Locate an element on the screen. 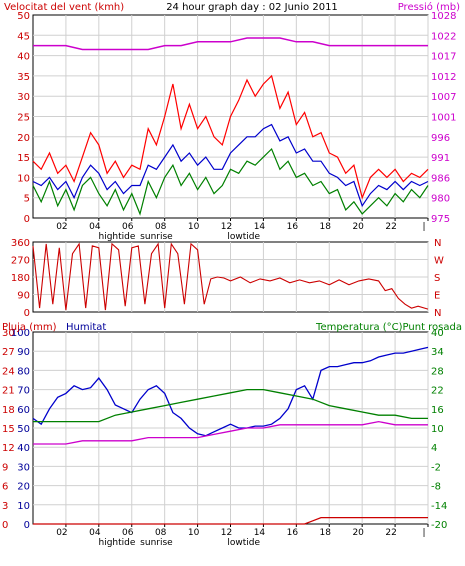  wind-x-tick-label: 18 is located at coordinates (326, 227).